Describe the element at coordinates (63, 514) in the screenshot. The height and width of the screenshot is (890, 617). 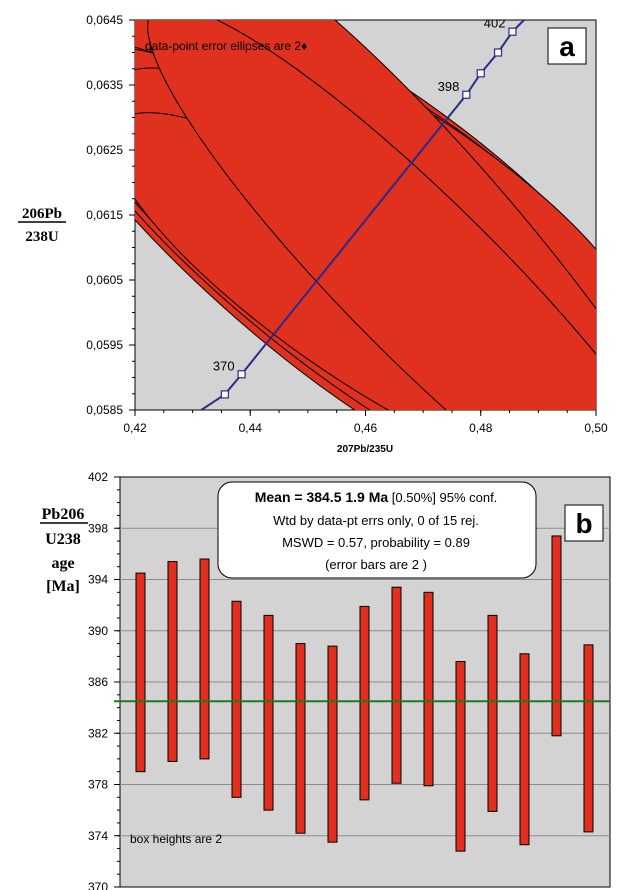
I see `panel-b-ylabel-line: Pb206` at that location.